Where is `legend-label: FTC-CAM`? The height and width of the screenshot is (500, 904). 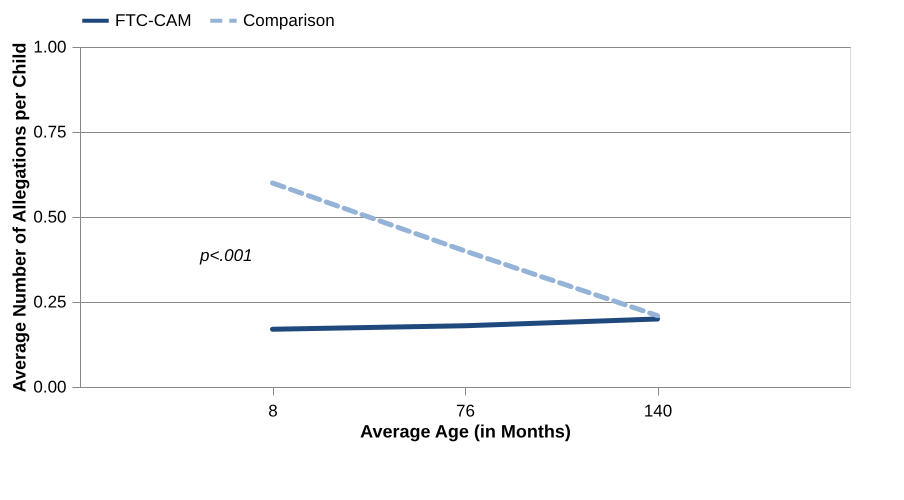 legend-label: FTC-CAM is located at coordinates (153, 20).